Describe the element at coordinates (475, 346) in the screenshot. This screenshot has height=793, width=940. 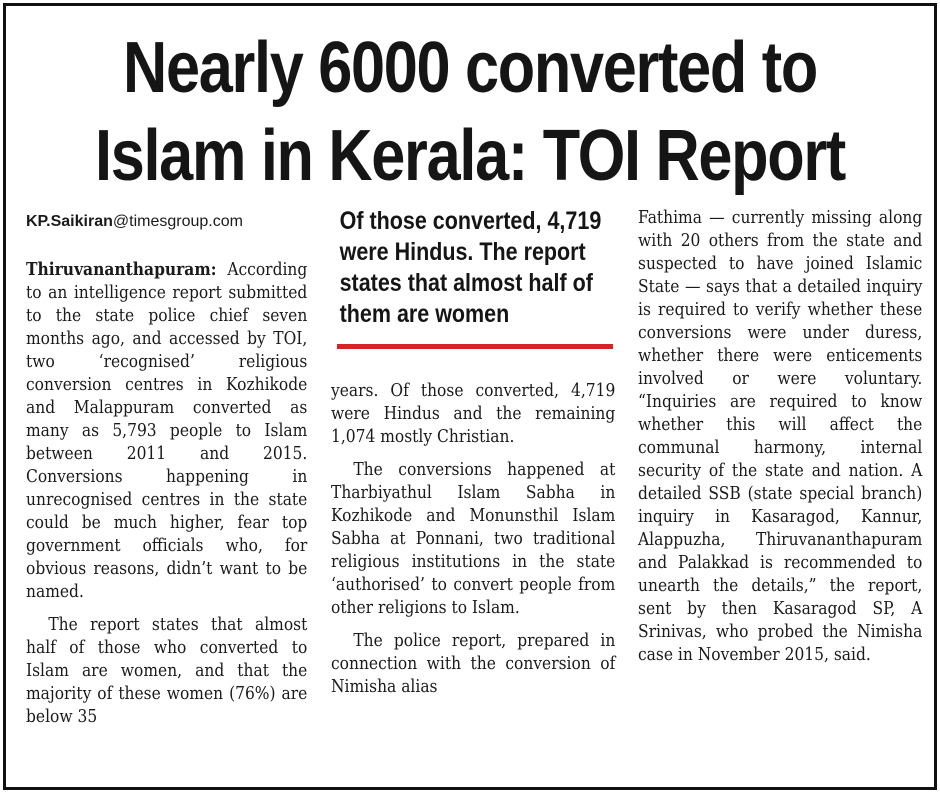
I see `pull-quote-rule` at that location.